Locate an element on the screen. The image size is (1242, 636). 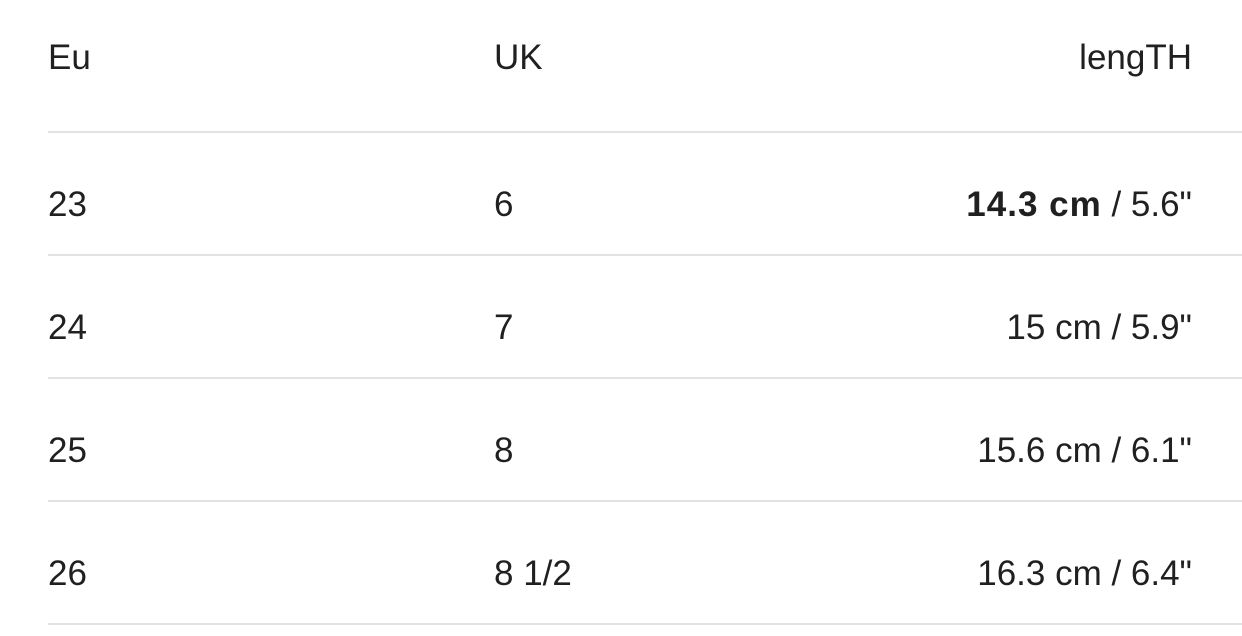
length-in: / 5.6" is located at coordinates (1146, 204).